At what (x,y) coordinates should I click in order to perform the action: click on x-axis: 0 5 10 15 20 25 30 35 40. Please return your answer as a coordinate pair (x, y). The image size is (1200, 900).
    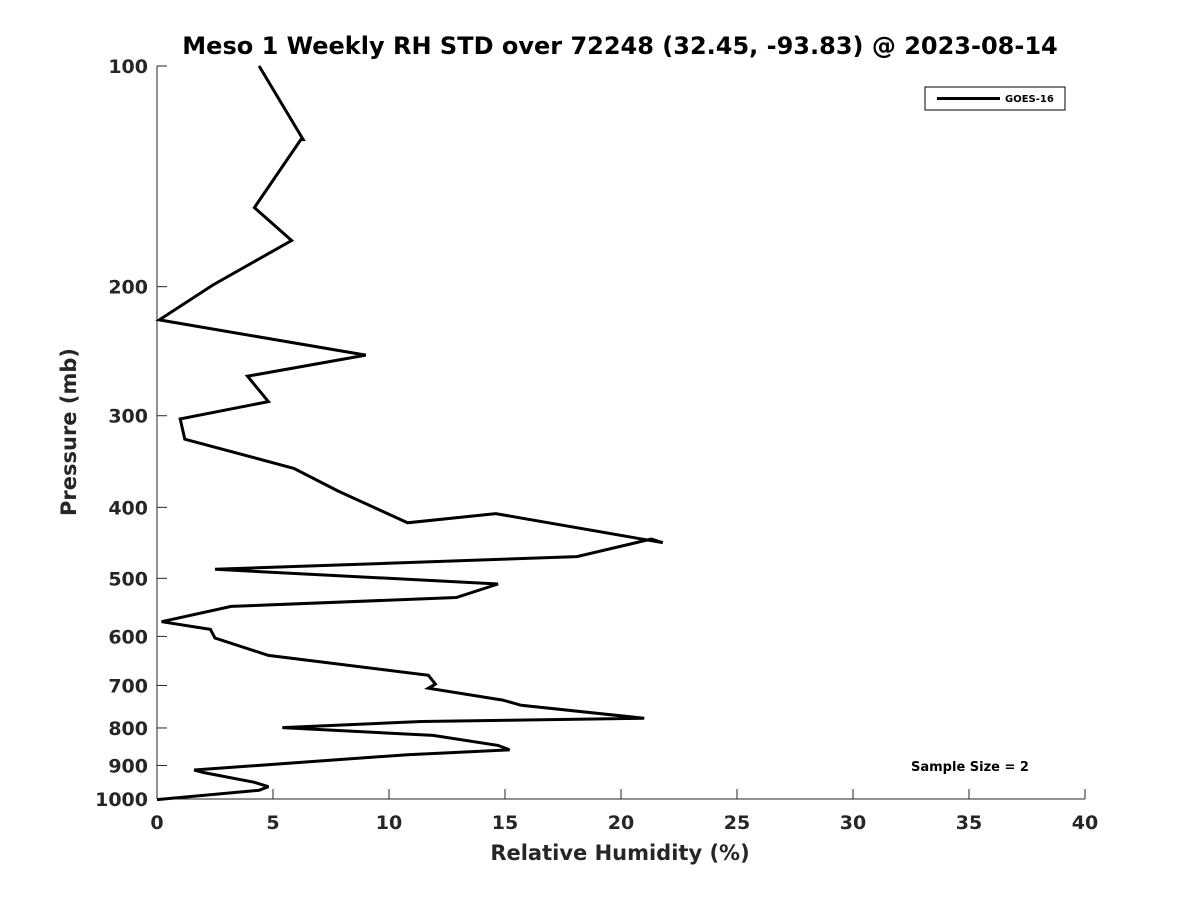
    Looking at the image, I should click on (624, 811).